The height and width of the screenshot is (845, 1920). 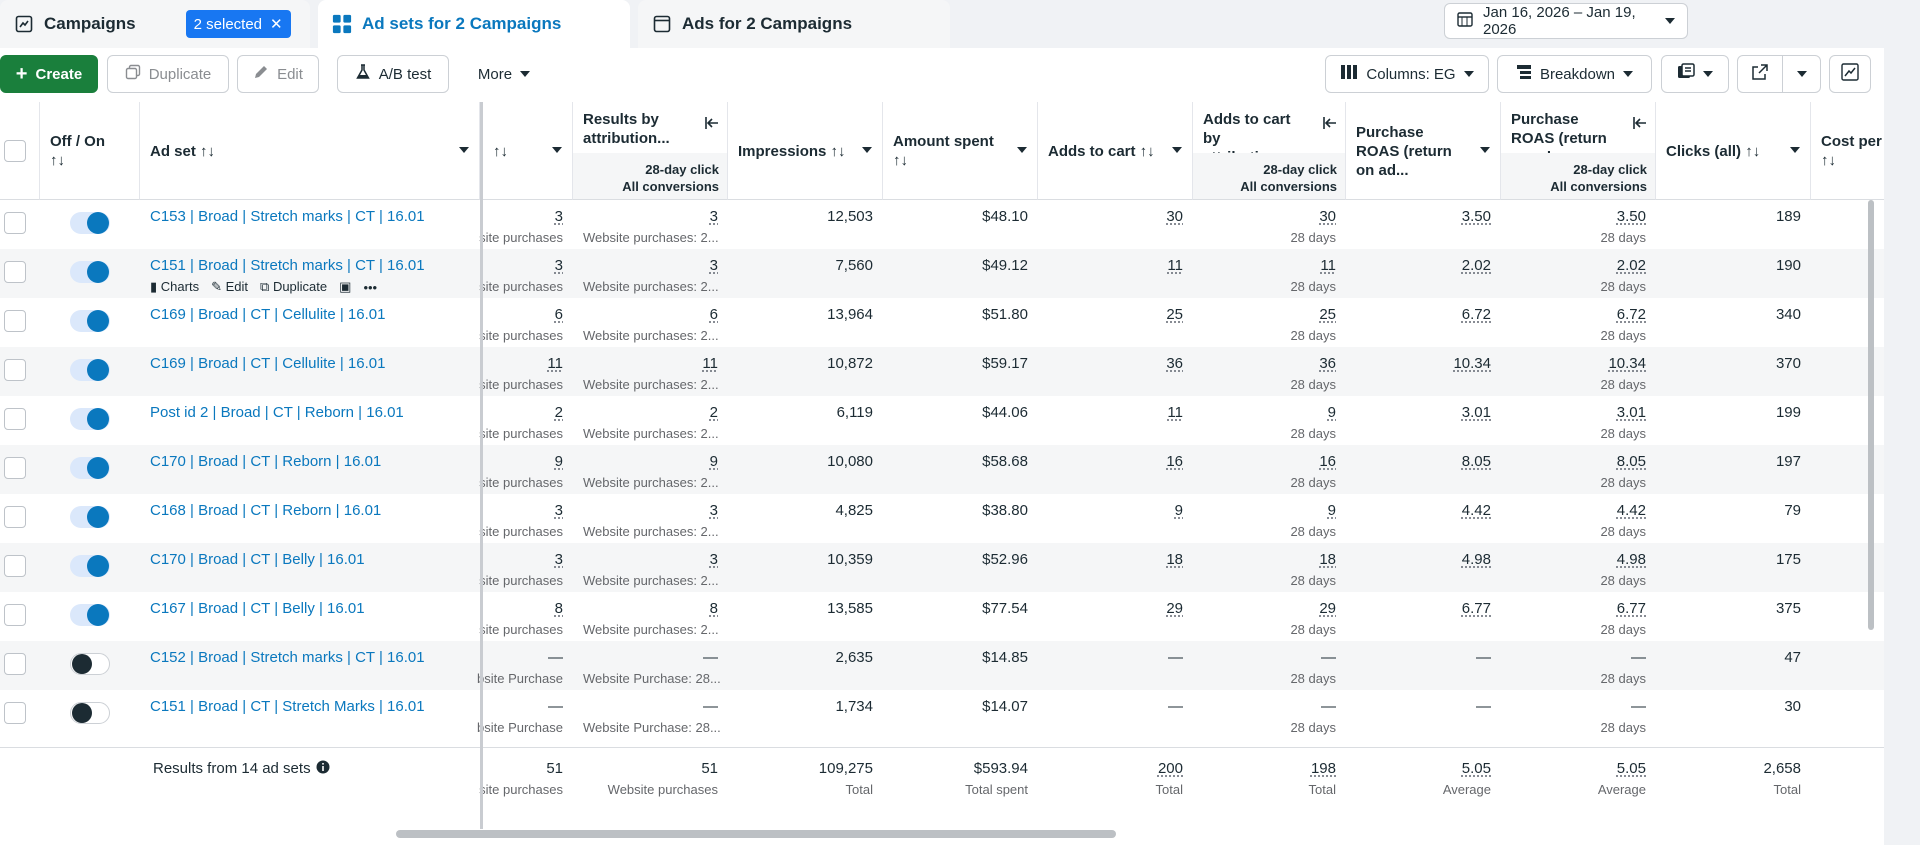 I want to click on ad-set-name-link: Post id 2 | Broad | CT | Reborn | 16.01, so click(x=277, y=412).